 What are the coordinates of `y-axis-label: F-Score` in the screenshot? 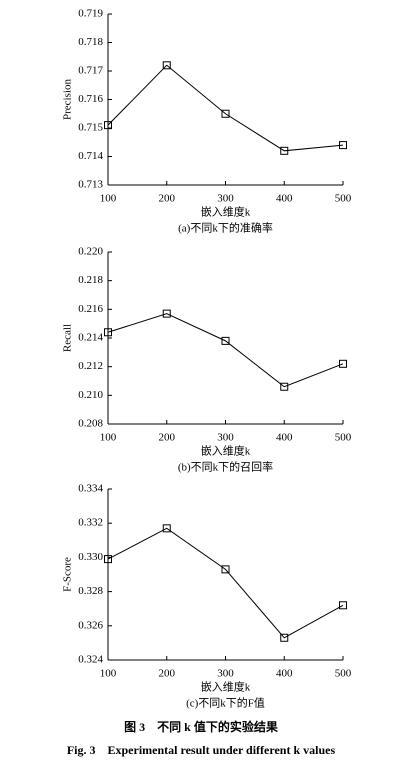 It's located at (68, 574).